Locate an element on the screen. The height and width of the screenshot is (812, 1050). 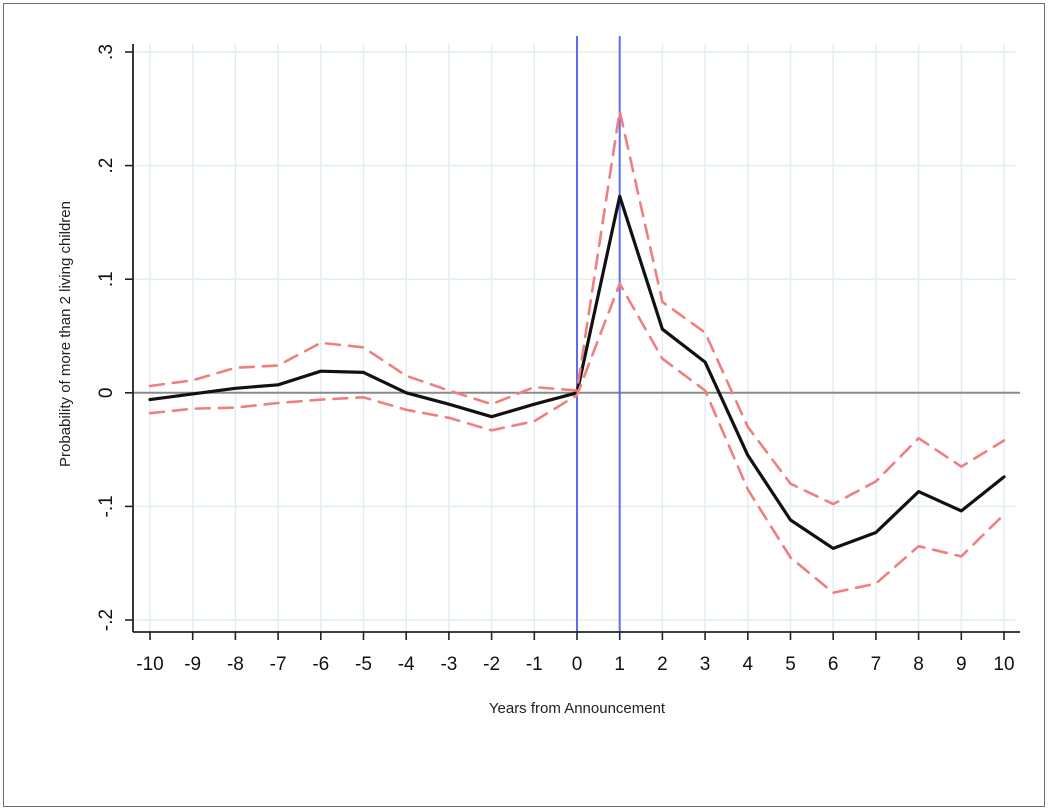
x-tick-label: 7 is located at coordinates (876, 664).